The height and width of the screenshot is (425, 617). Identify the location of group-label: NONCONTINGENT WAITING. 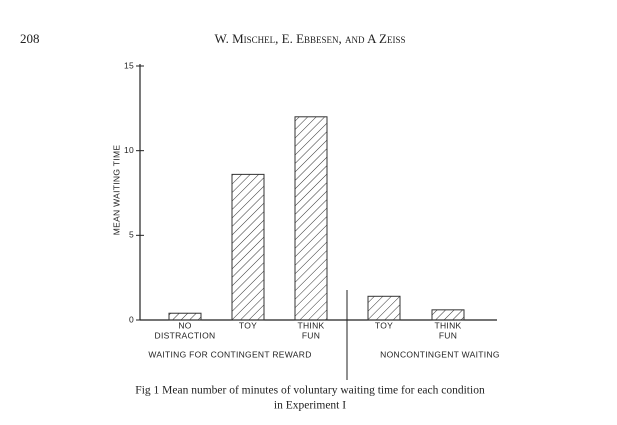
(440, 354).